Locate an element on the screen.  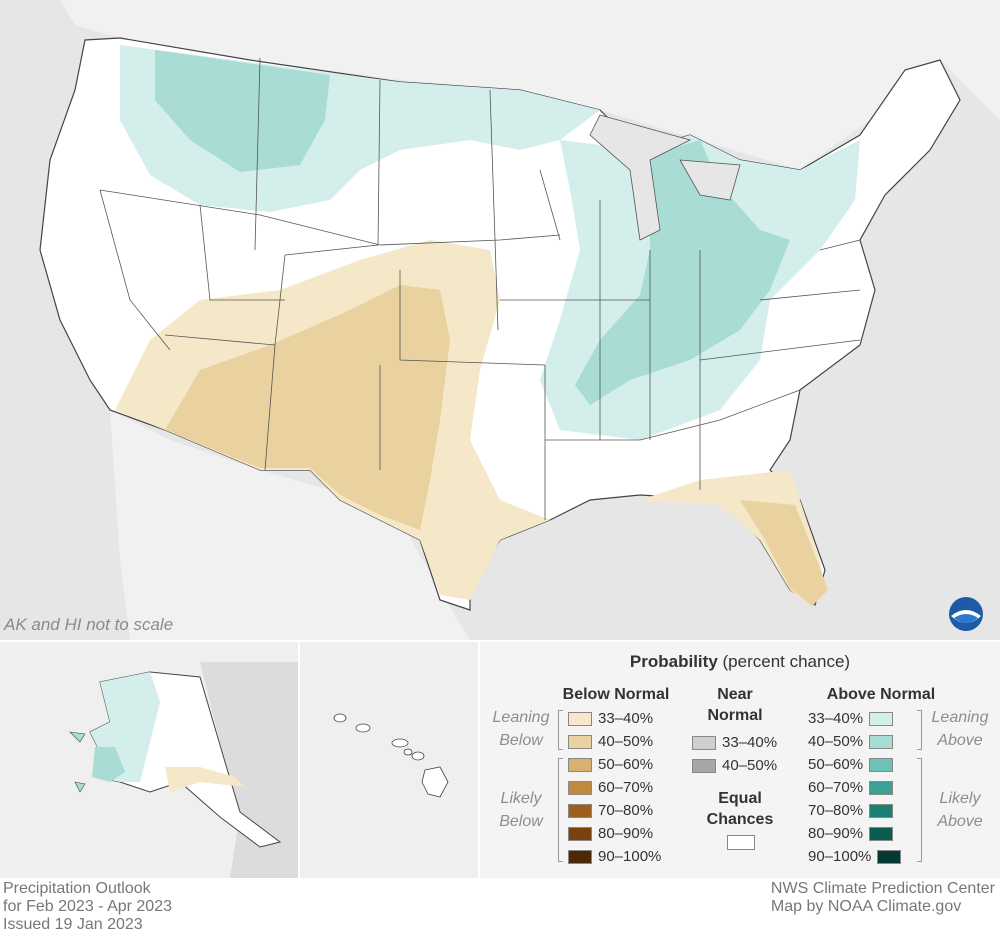
credit-source: NWS Climate Prediction Center is located at coordinates (882, 888).